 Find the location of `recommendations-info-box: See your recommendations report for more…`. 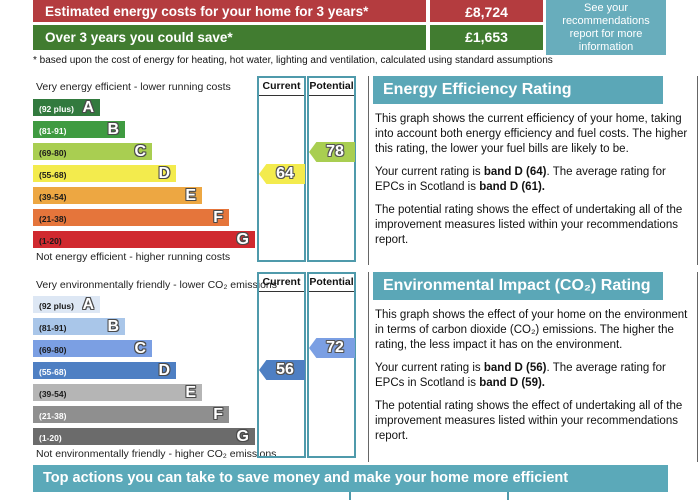

recommendations-info-box: See your recommendations report for more… is located at coordinates (606, 27).